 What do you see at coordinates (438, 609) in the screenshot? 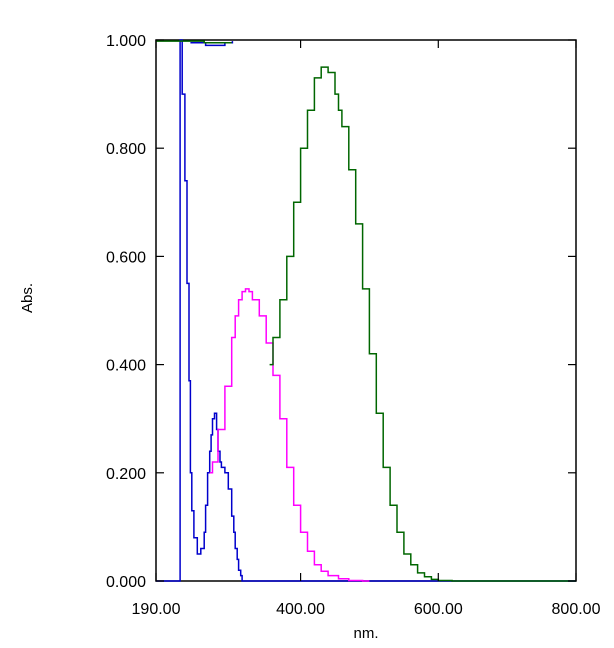
I see `x-tick-label: 600.00` at bounding box center [438, 609].